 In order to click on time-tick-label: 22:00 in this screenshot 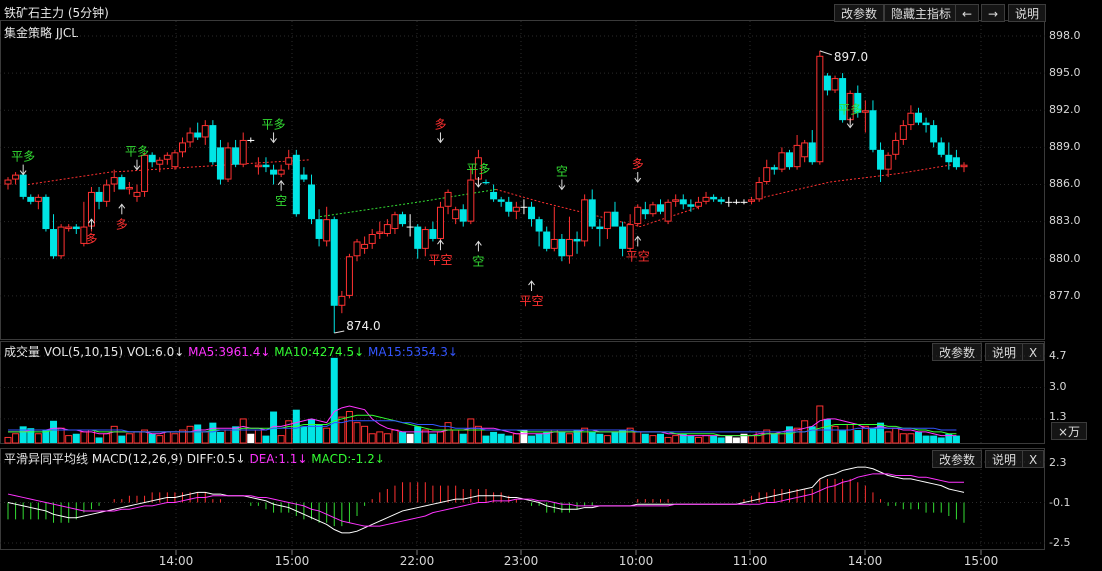, I will do `click(417, 561)`.